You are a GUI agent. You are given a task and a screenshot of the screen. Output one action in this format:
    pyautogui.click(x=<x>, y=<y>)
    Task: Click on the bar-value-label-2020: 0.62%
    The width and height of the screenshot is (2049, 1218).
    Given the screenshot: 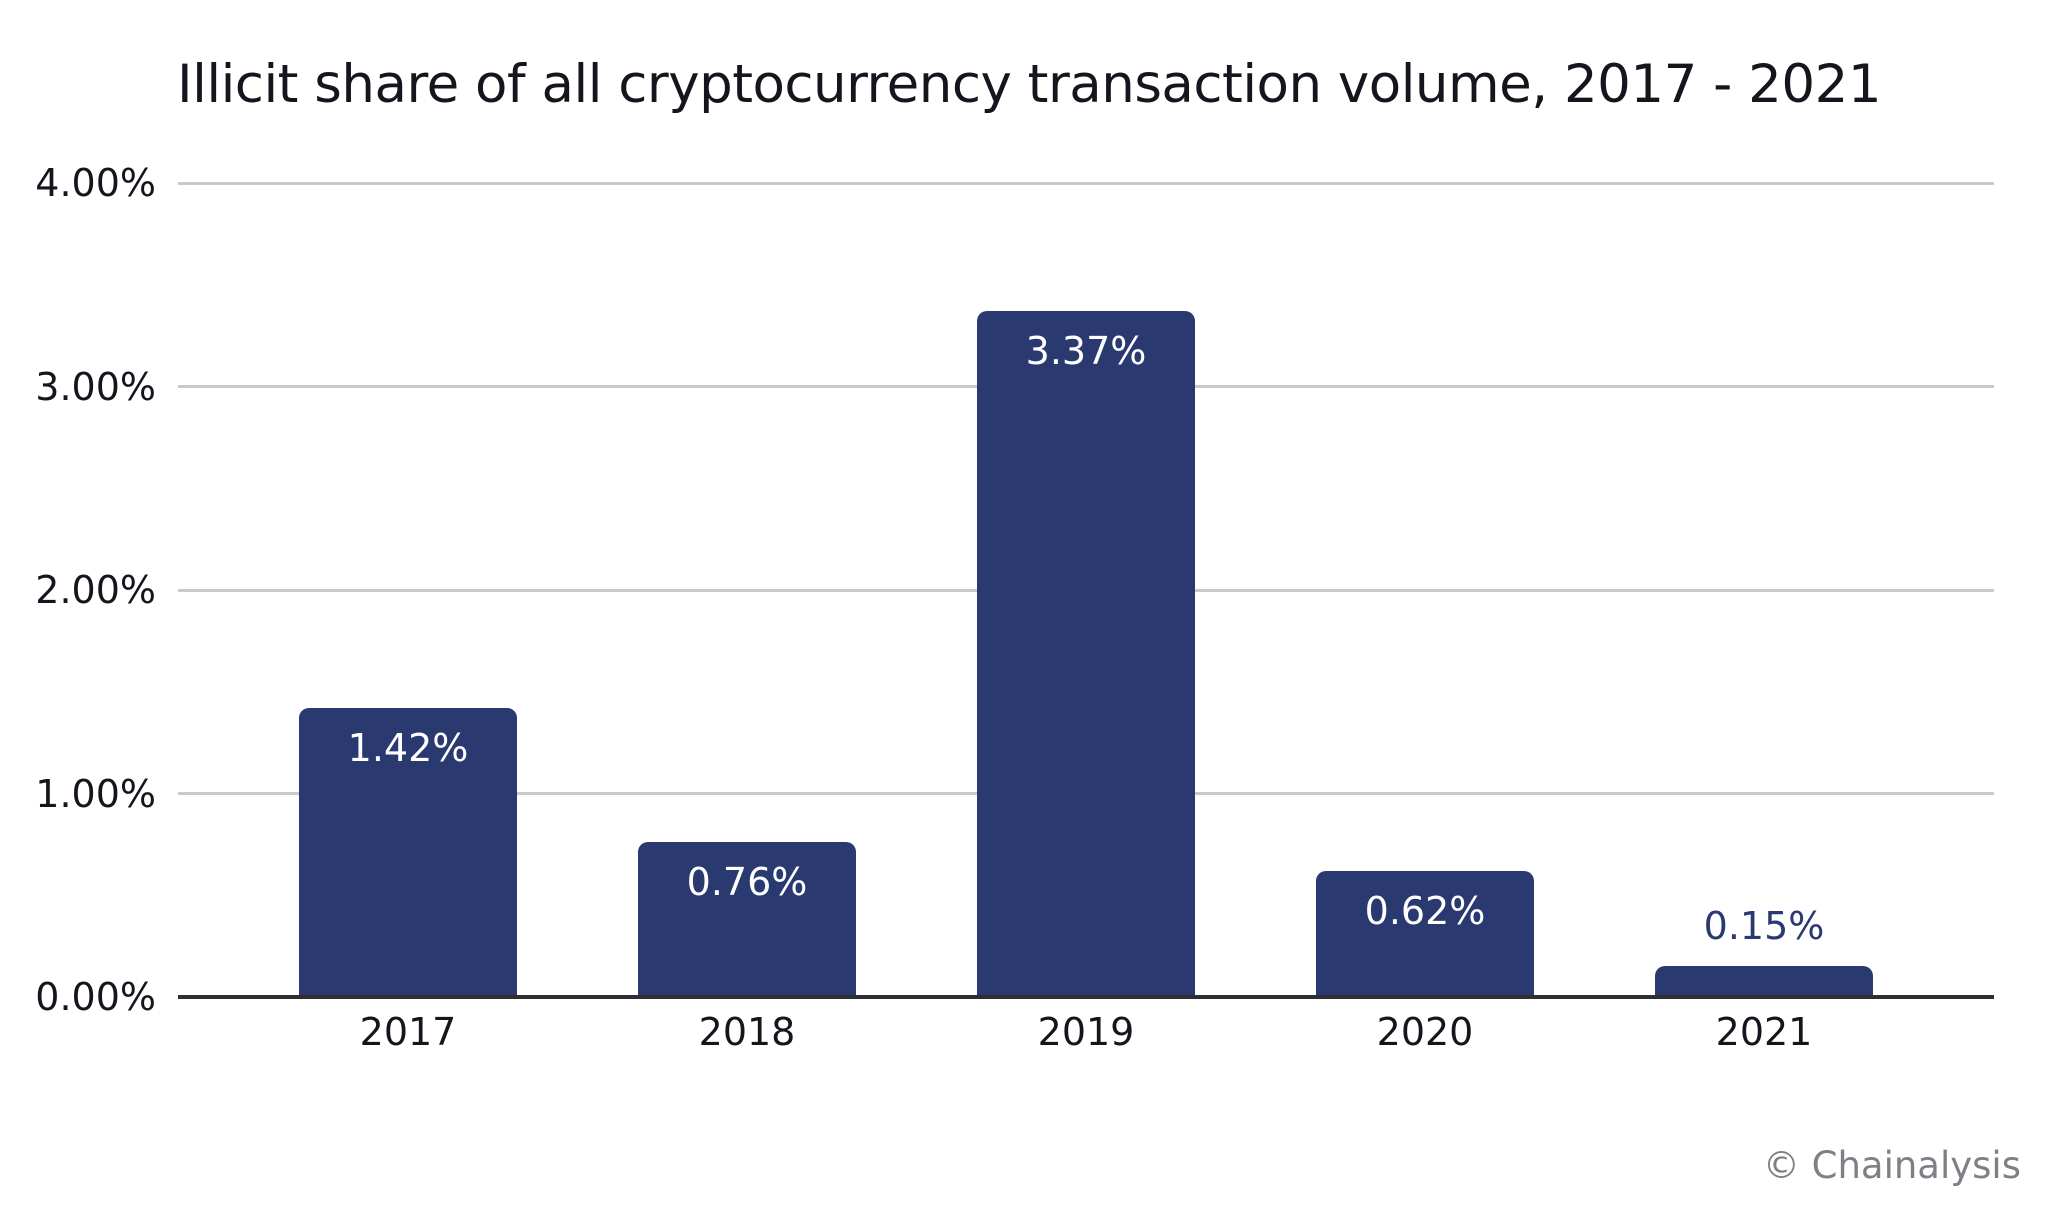 What is the action you would take?
    pyautogui.click(x=1425, y=910)
    